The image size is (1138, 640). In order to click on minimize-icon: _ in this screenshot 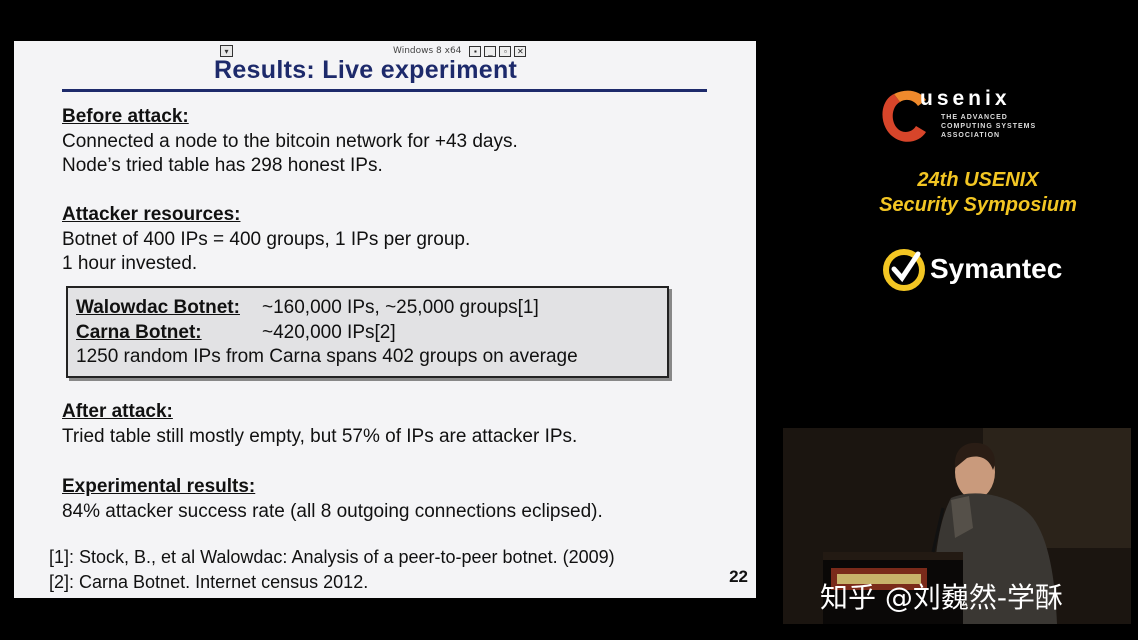, I will do `click(490, 51)`.